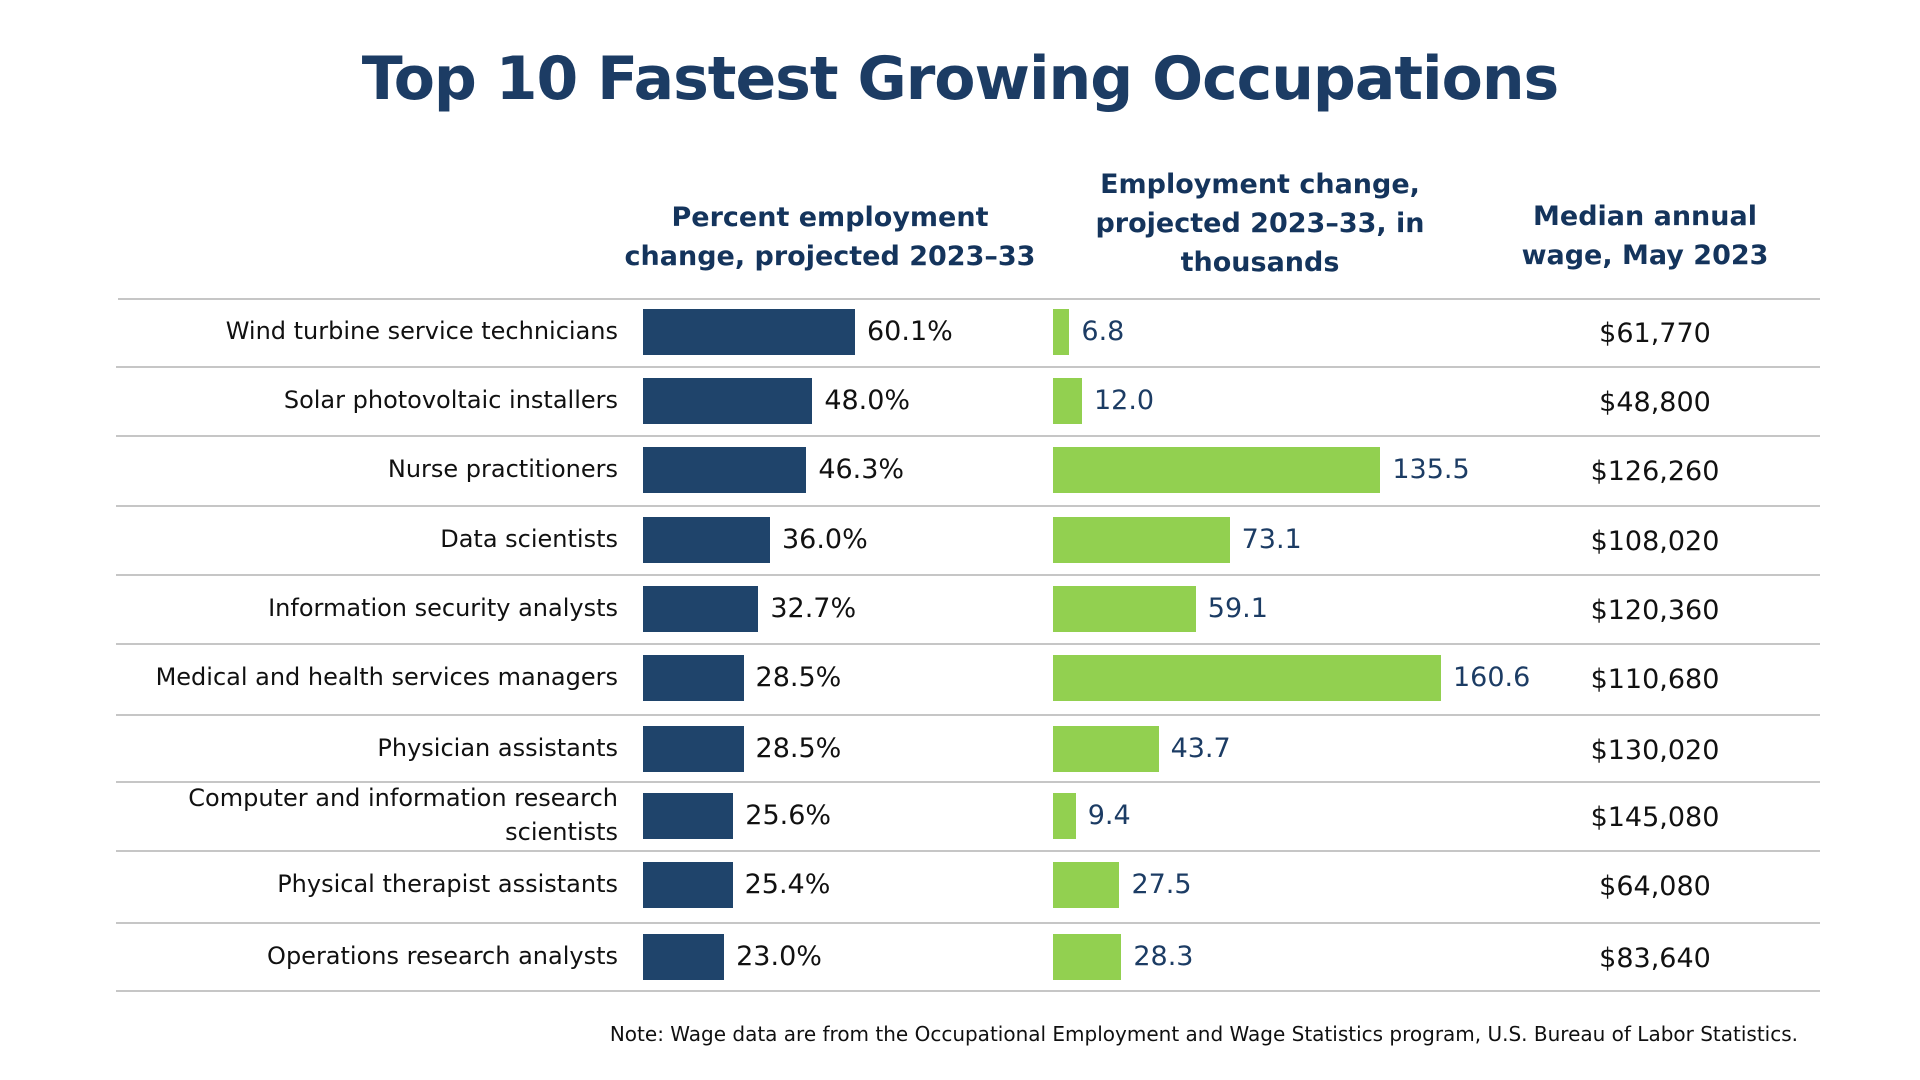 This screenshot has height=1080, width=1920. I want to click on percent-change-value: 48.0%, so click(867, 400).